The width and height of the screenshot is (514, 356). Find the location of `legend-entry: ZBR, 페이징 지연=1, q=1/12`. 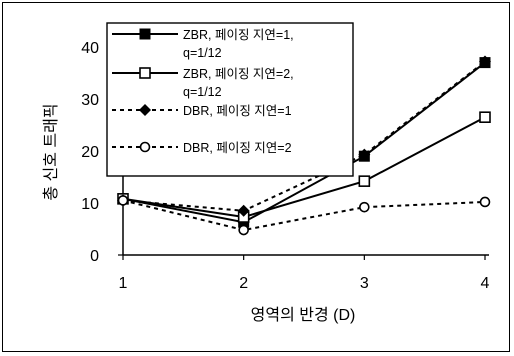

legend-entry: ZBR, 페이징 지연=1, q=1/12 is located at coordinates (203, 44).